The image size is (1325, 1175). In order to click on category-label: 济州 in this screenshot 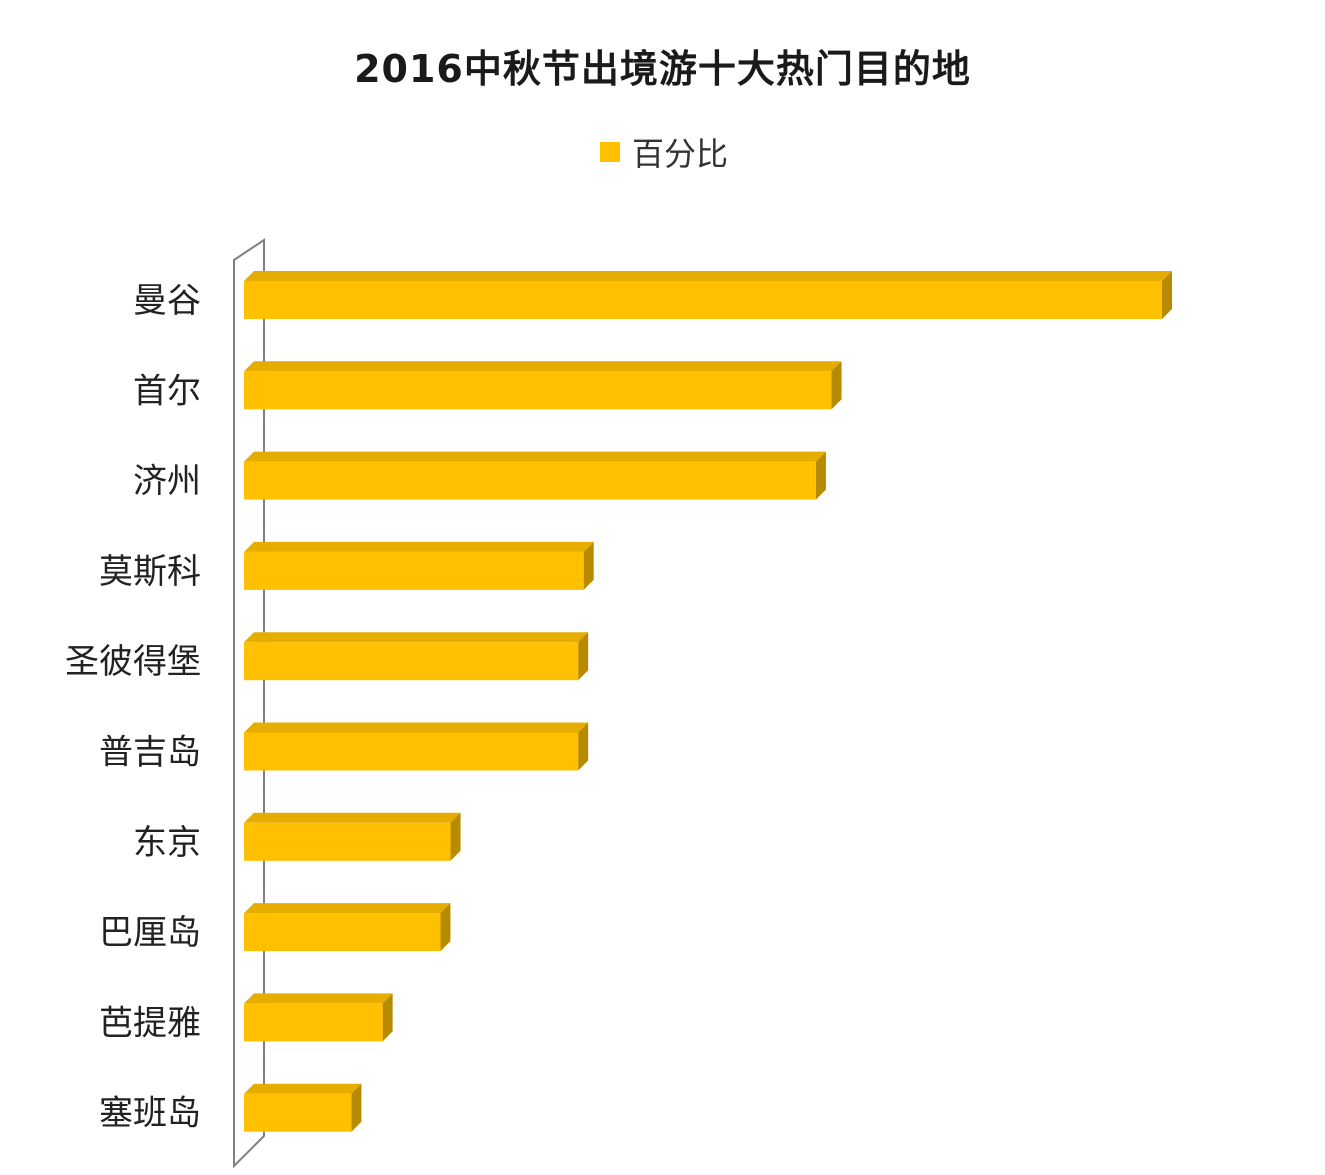, I will do `click(167, 482)`.